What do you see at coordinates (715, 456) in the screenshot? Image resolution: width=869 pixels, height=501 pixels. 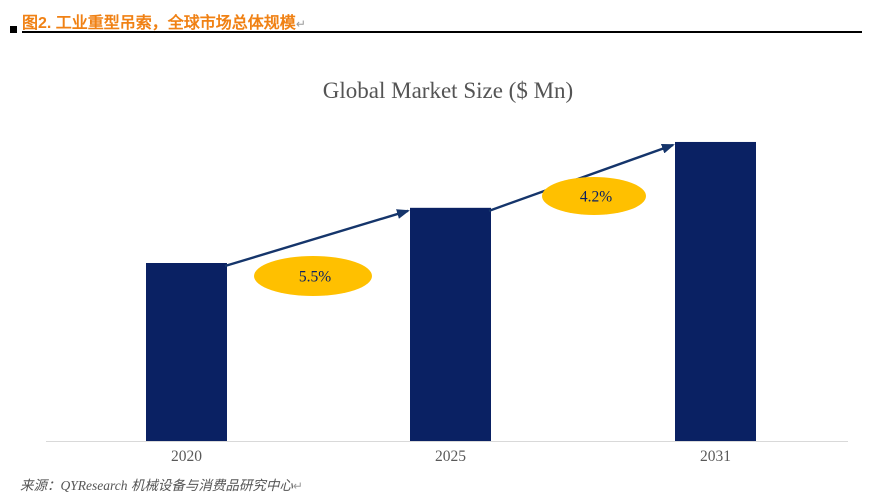 I see `x-tick-label-2031: 2031` at bounding box center [715, 456].